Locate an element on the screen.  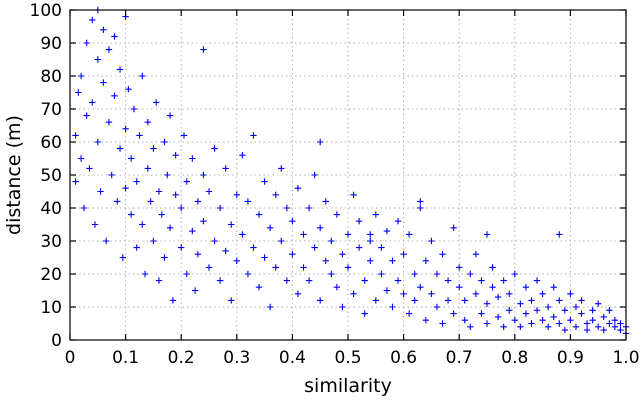
x-tick-label: 0.3 is located at coordinates (236, 358).